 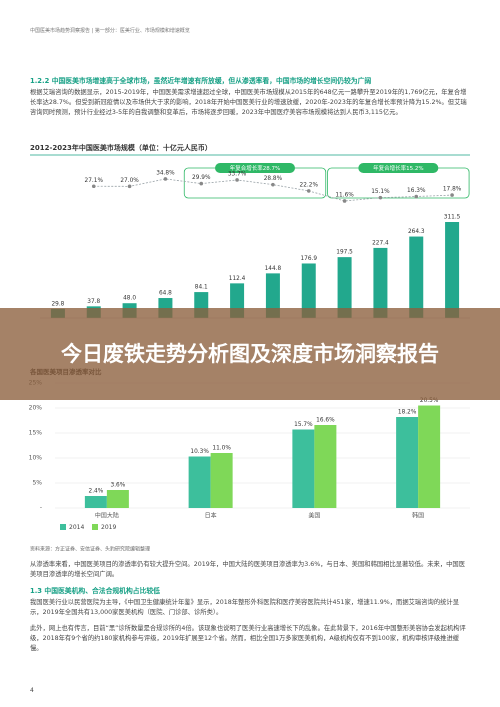 I want to click on banner: 今日废铁走势分析图及深度市场洞察报告, so click(x=250, y=354).